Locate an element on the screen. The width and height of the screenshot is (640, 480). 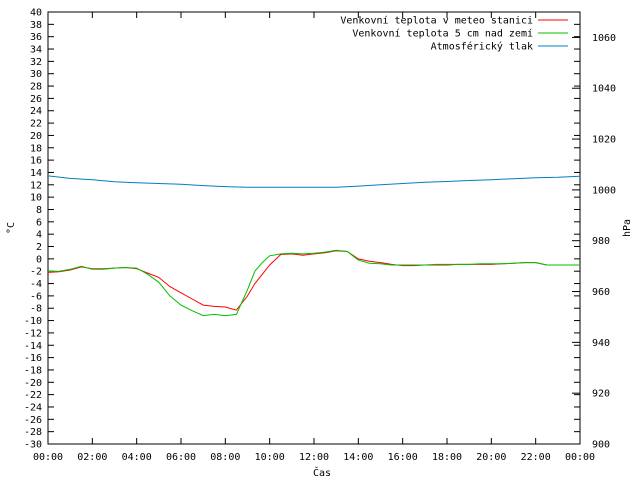
y-tick-label: -26 is located at coordinates (33, 420).